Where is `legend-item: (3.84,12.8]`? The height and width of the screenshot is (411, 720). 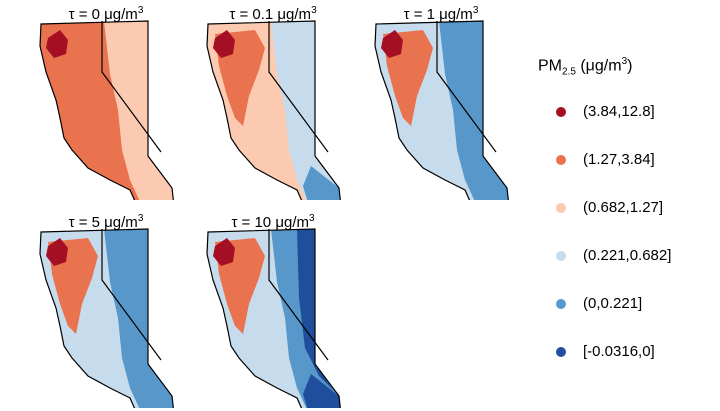
legend-item: (3.84,12.8] is located at coordinates (628, 112).